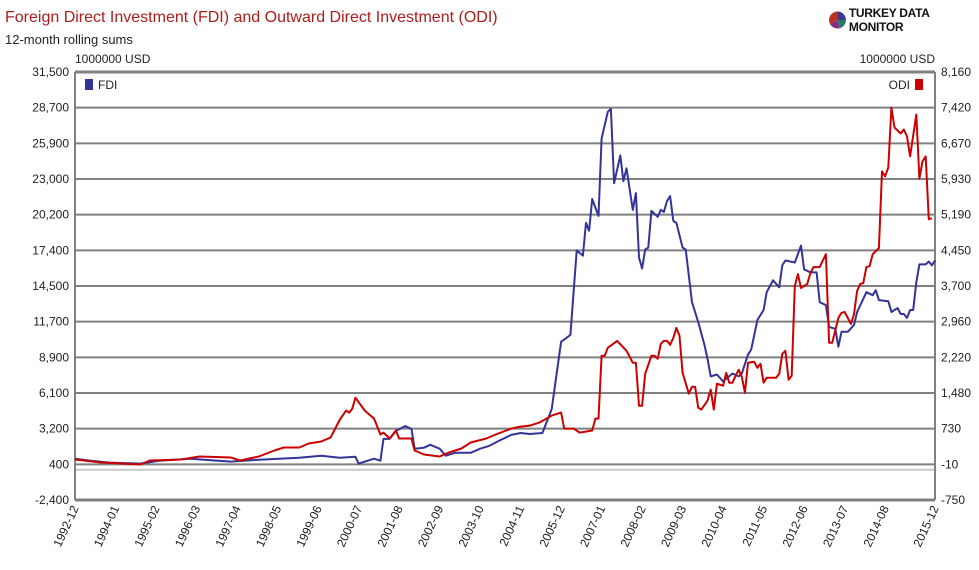 This screenshot has width=979, height=570. What do you see at coordinates (552, 526) in the screenshot?
I see `x-tick-label: 2005-12` at bounding box center [552, 526].